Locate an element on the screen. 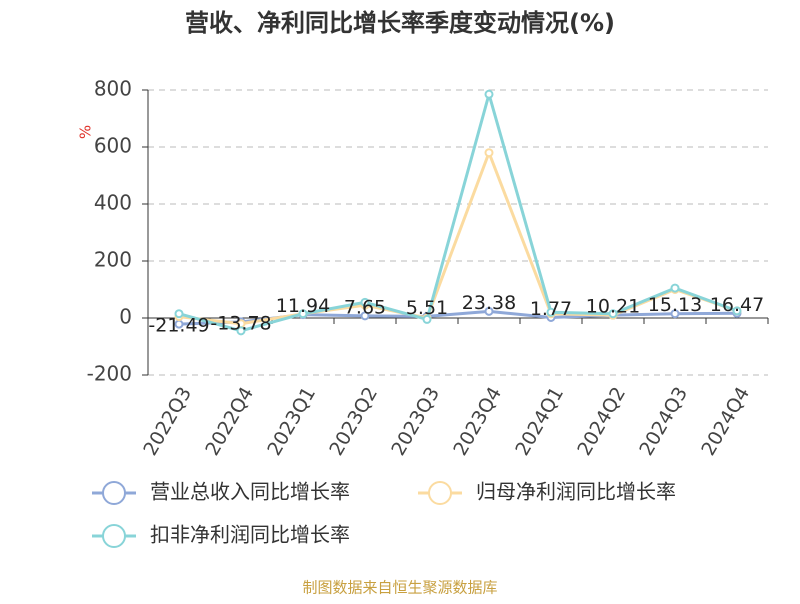 The image size is (800, 604). data-label: 7.65 is located at coordinates (365, 307).